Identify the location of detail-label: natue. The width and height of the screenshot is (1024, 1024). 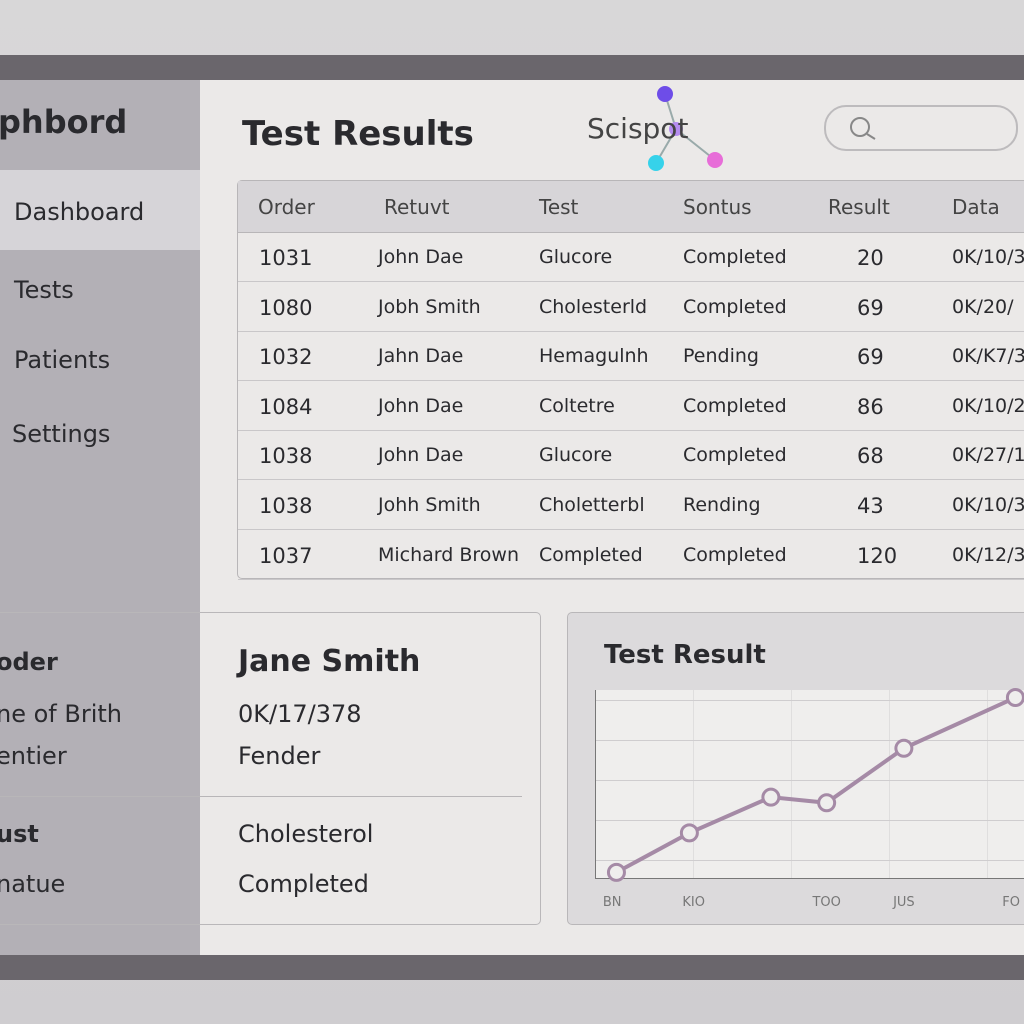
(33, 884).